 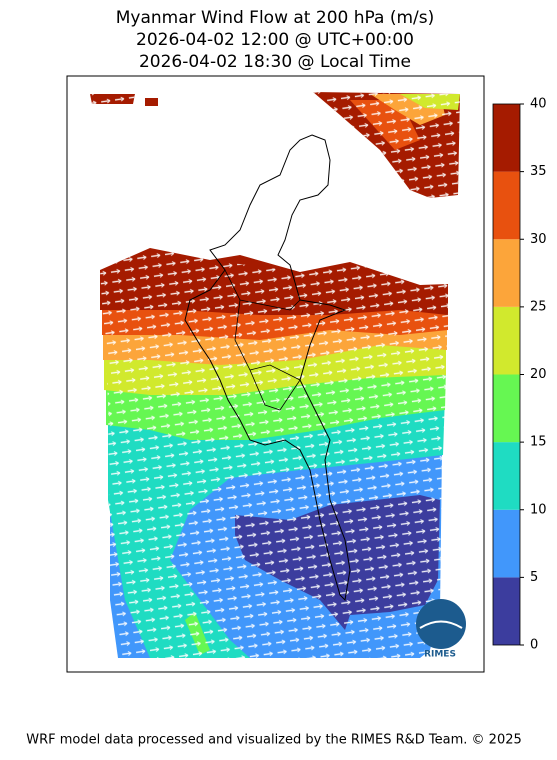 What do you see at coordinates (440, 655) in the screenshot?
I see `logo-text: RIMES` at bounding box center [440, 655].